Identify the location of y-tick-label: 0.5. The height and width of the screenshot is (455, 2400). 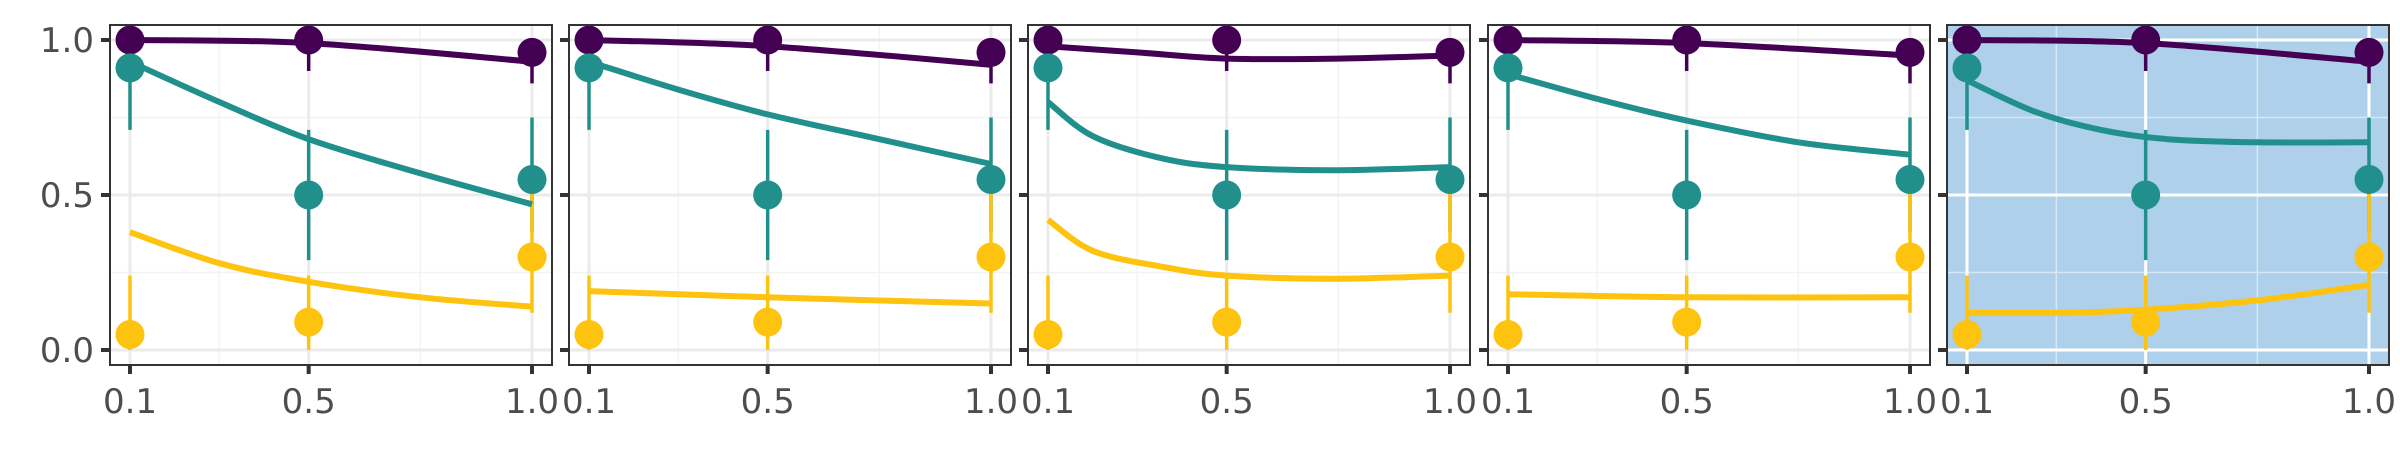
(67, 196).